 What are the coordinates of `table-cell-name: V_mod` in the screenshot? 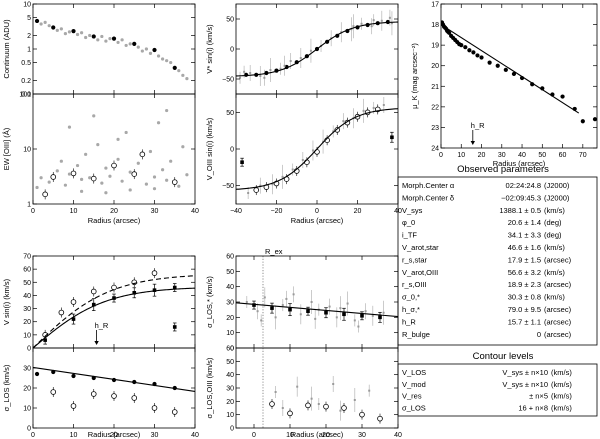 It's located at (414, 384).